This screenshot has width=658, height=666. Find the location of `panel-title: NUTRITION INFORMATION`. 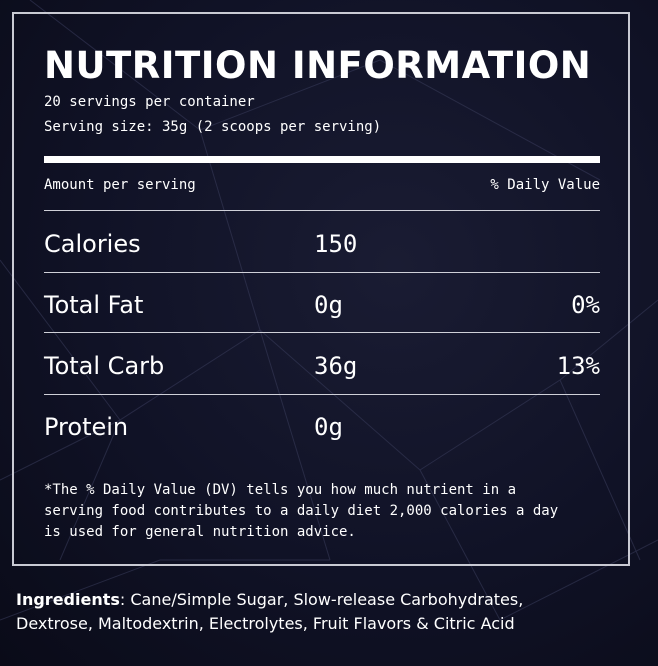

panel-title: NUTRITION INFORMATION is located at coordinates (318, 65).